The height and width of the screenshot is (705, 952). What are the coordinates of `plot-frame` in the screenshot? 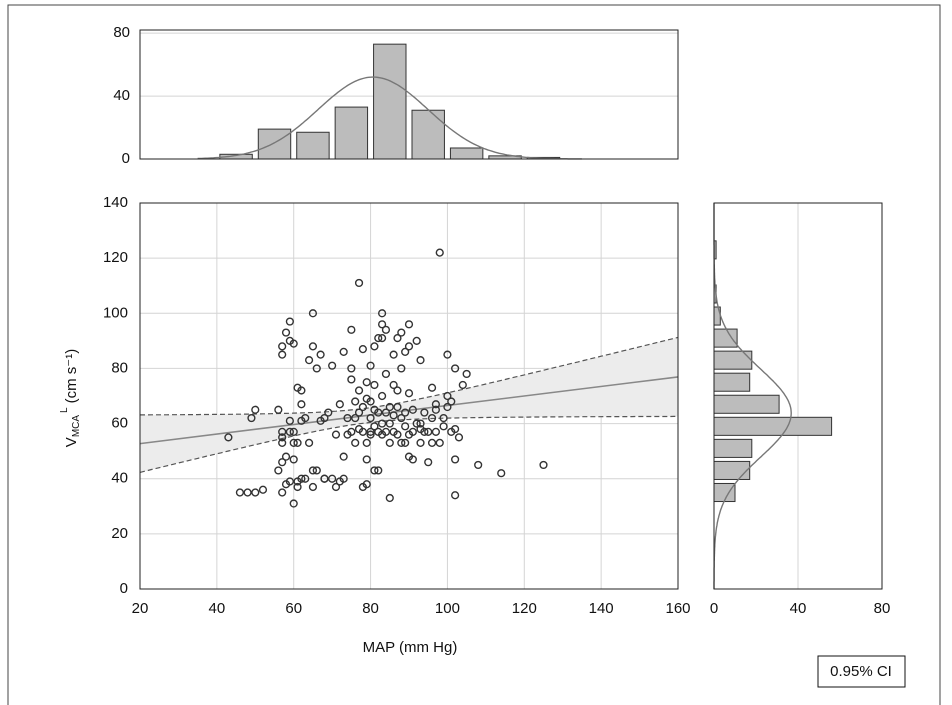 It's located at (798, 396).